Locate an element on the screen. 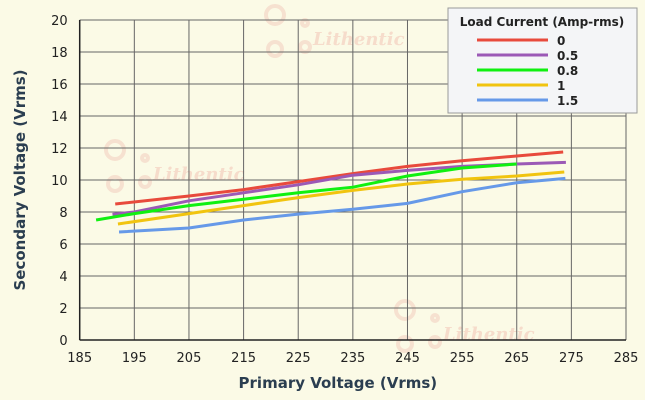  y-tick-label: 6 is located at coordinates (63, 245).